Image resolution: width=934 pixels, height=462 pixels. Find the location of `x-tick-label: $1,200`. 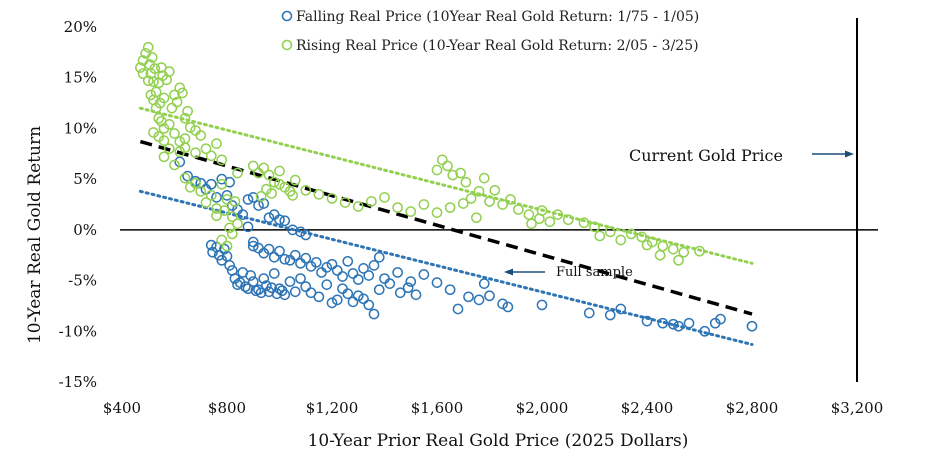

x-tick-label: $1,200 is located at coordinates (332, 408).